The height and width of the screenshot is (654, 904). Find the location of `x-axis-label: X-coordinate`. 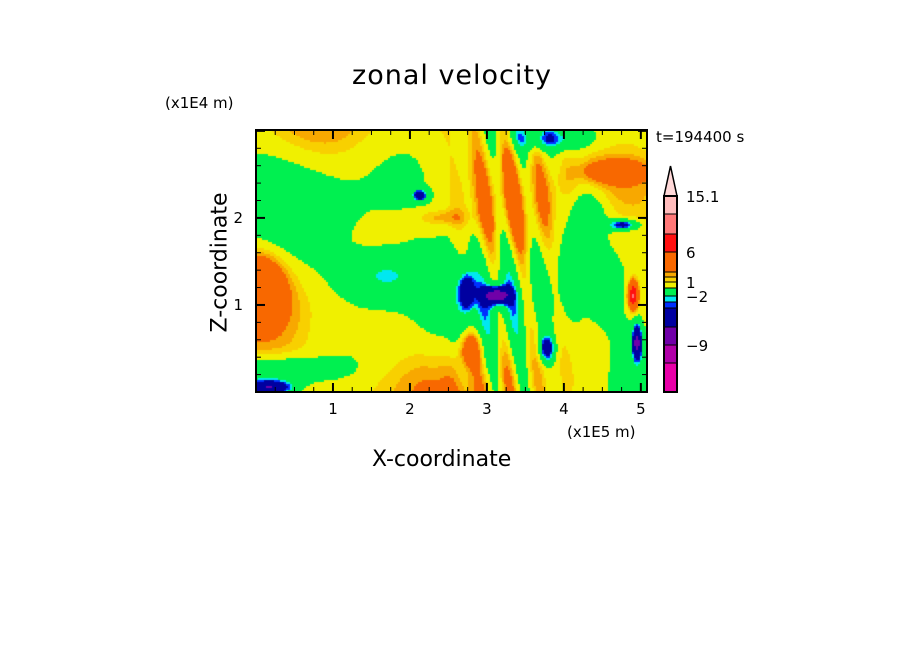

x-axis-label: X-coordinate is located at coordinates (442, 459).